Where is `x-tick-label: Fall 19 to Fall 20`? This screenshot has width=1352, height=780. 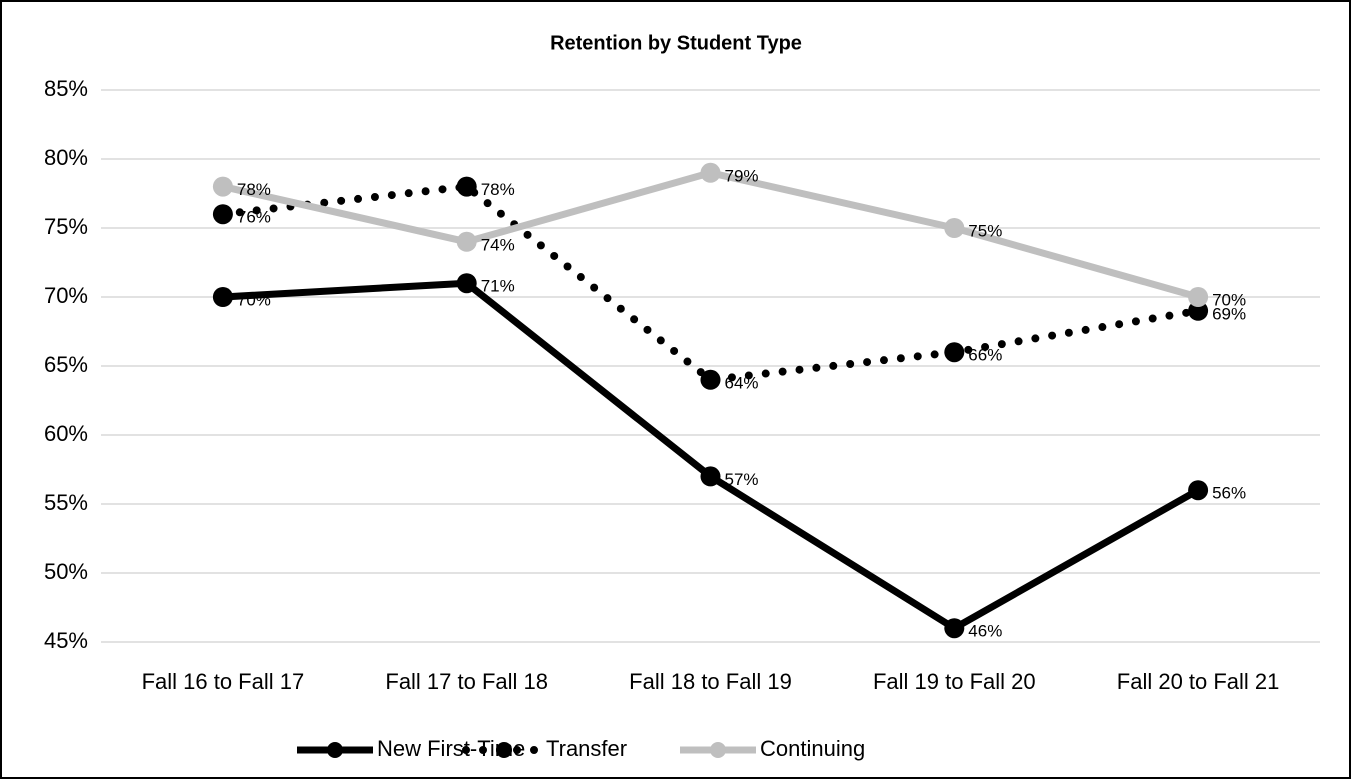 x-tick-label: Fall 19 to Fall 20 is located at coordinates (954, 681).